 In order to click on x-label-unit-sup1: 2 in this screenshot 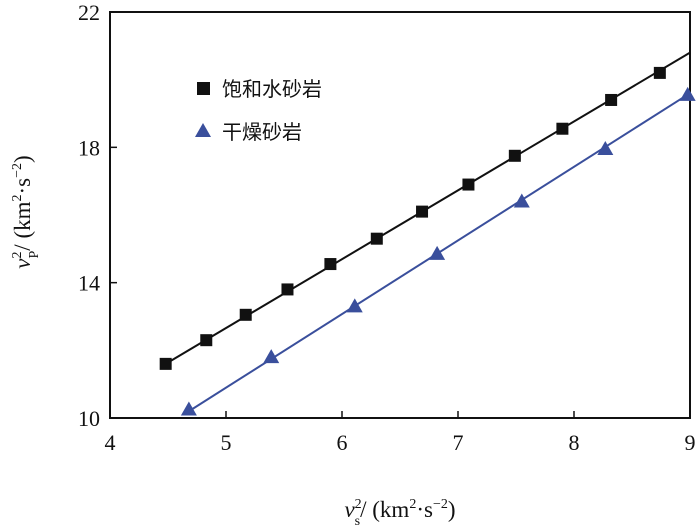, I will do `click(412, 504)`.